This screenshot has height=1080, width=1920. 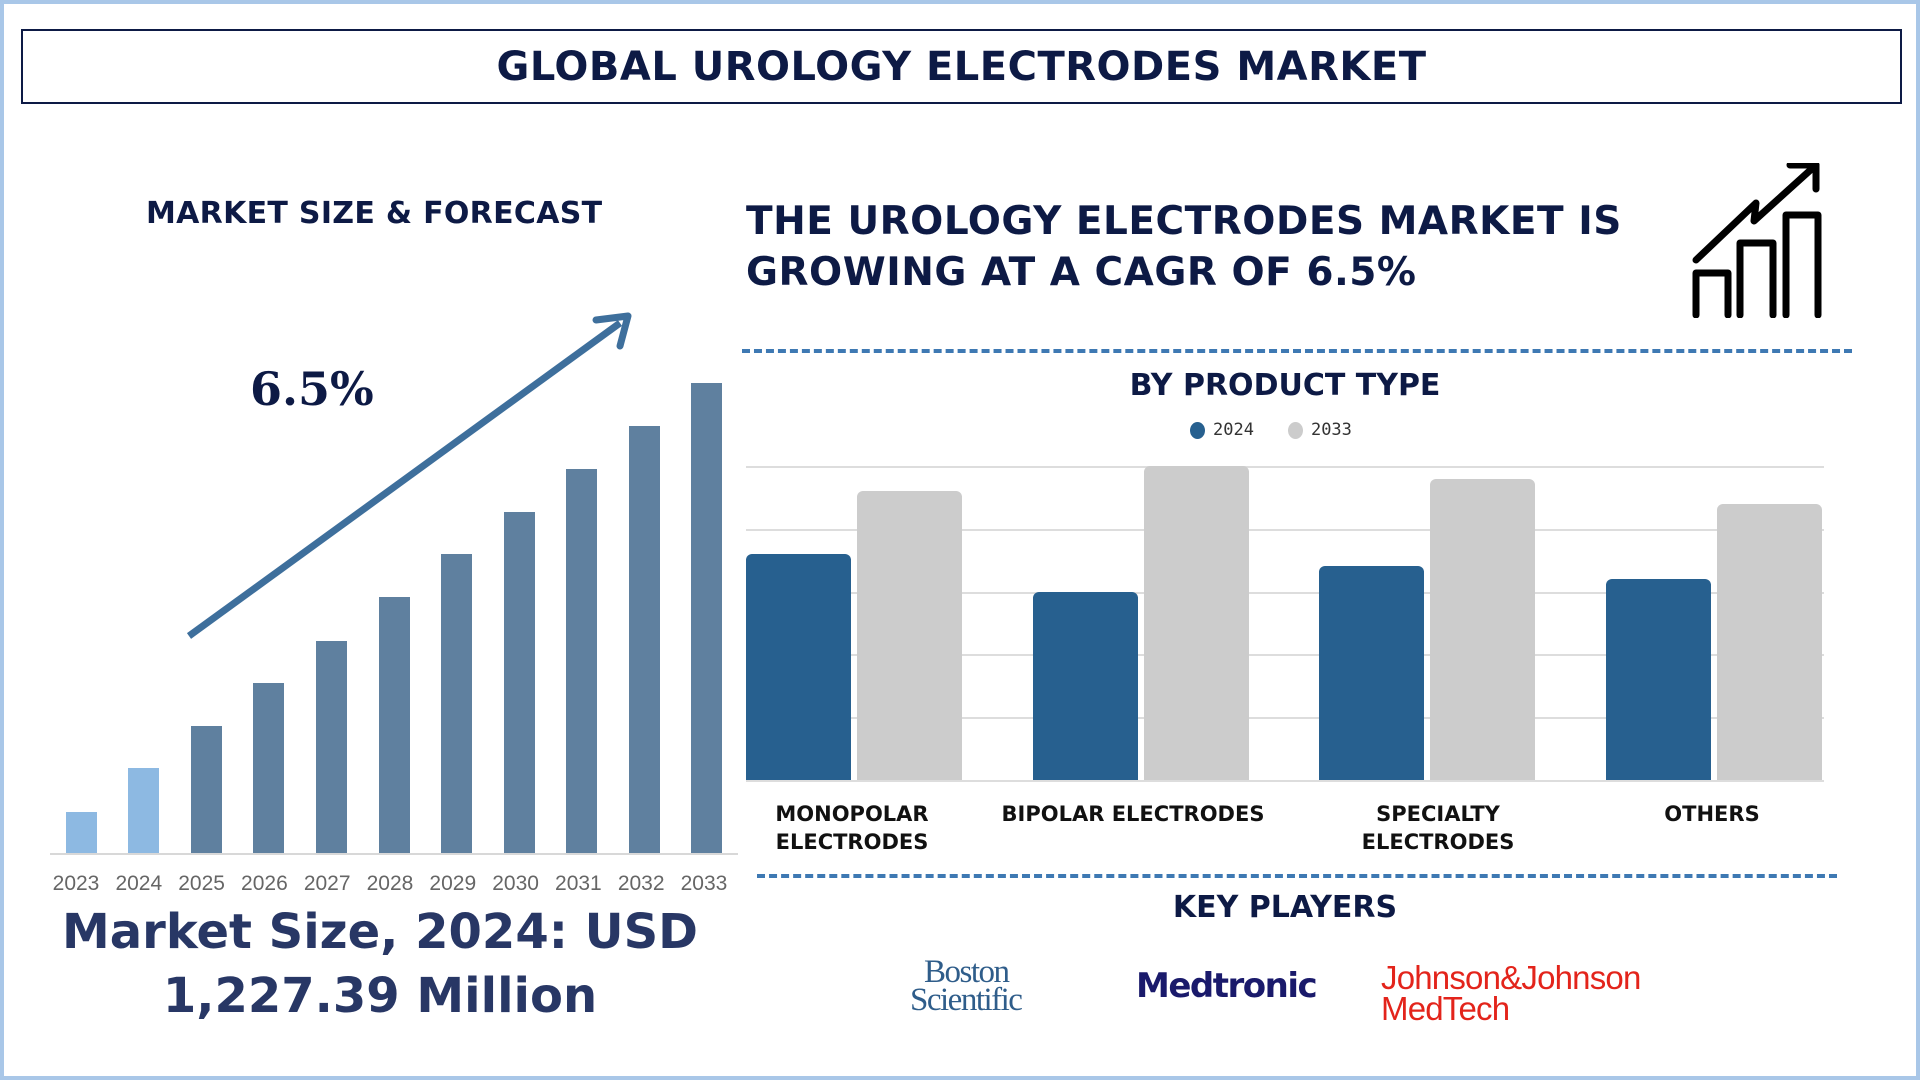 I want to click on key-players-title: KEY PLAYERS, so click(x=1285, y=907).